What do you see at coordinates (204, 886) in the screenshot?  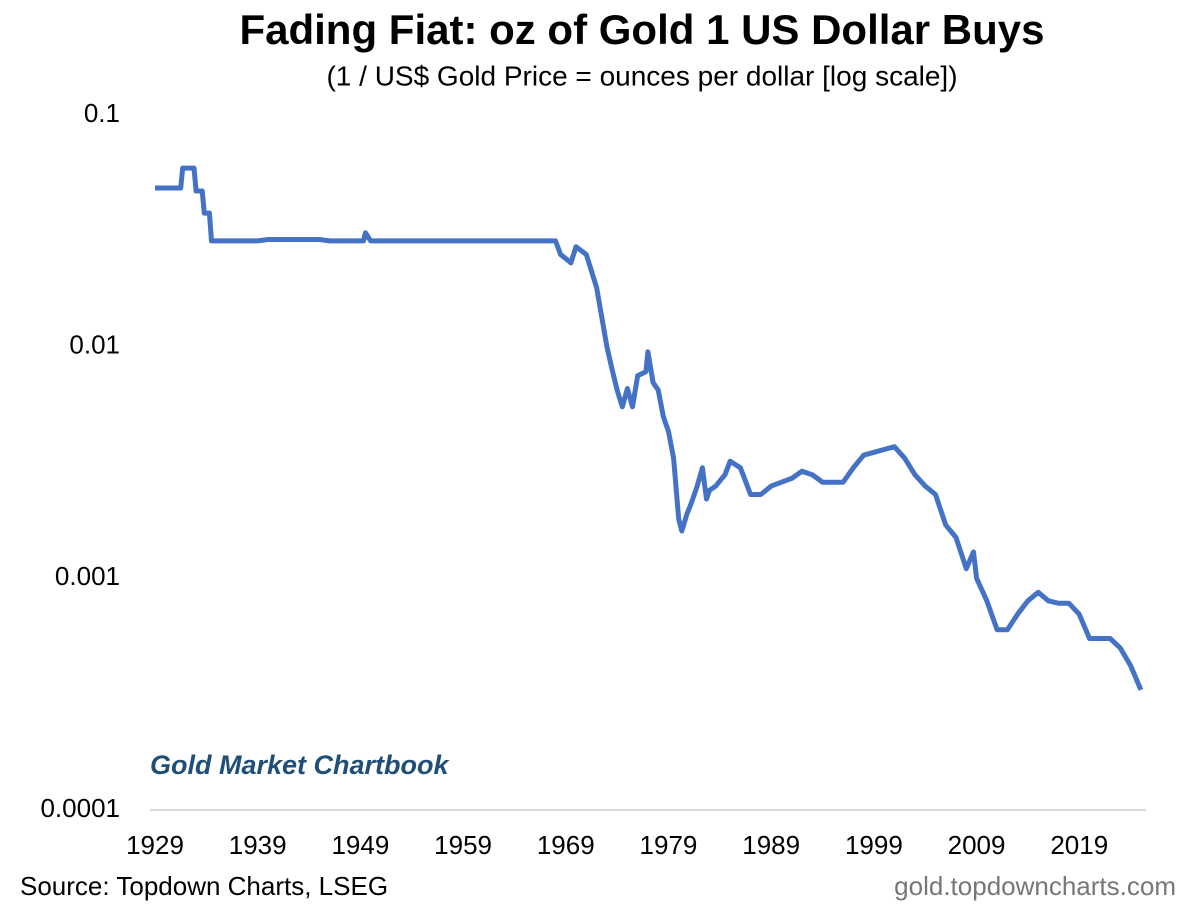 I see `source: Source: Topdown Charts, LSEG` at bounding box center [204, 886].